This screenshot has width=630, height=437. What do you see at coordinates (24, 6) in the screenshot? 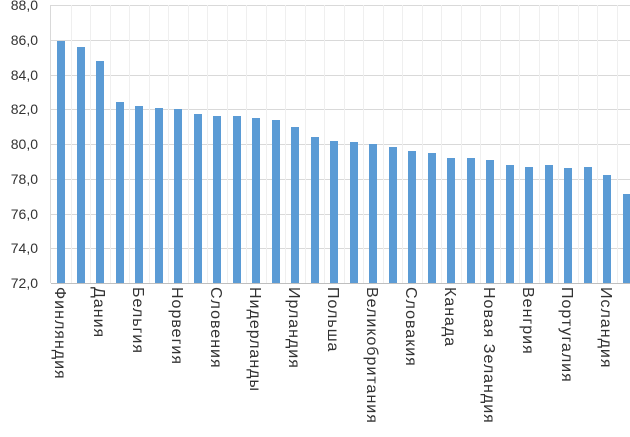
I see `y-tick-label: 88,0` at bounding box center [24, 6].